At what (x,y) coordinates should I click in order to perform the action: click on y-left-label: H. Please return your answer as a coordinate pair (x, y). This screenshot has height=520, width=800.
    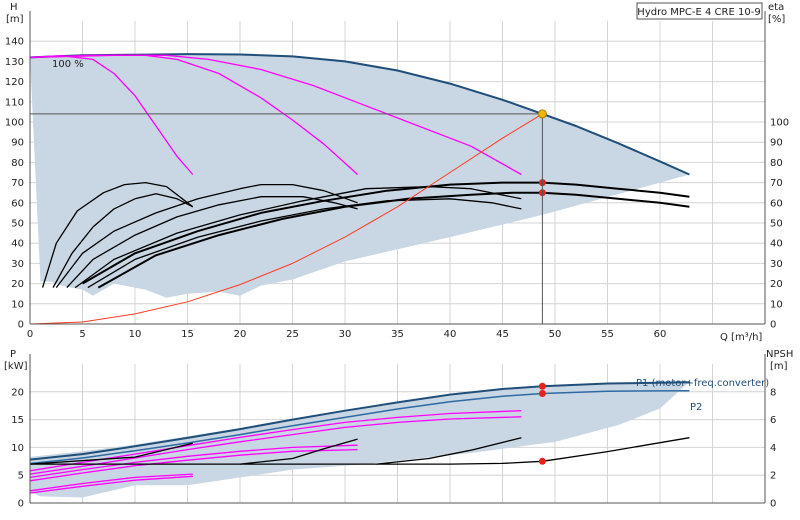
    Looking at the image, I should click on (14, 7).